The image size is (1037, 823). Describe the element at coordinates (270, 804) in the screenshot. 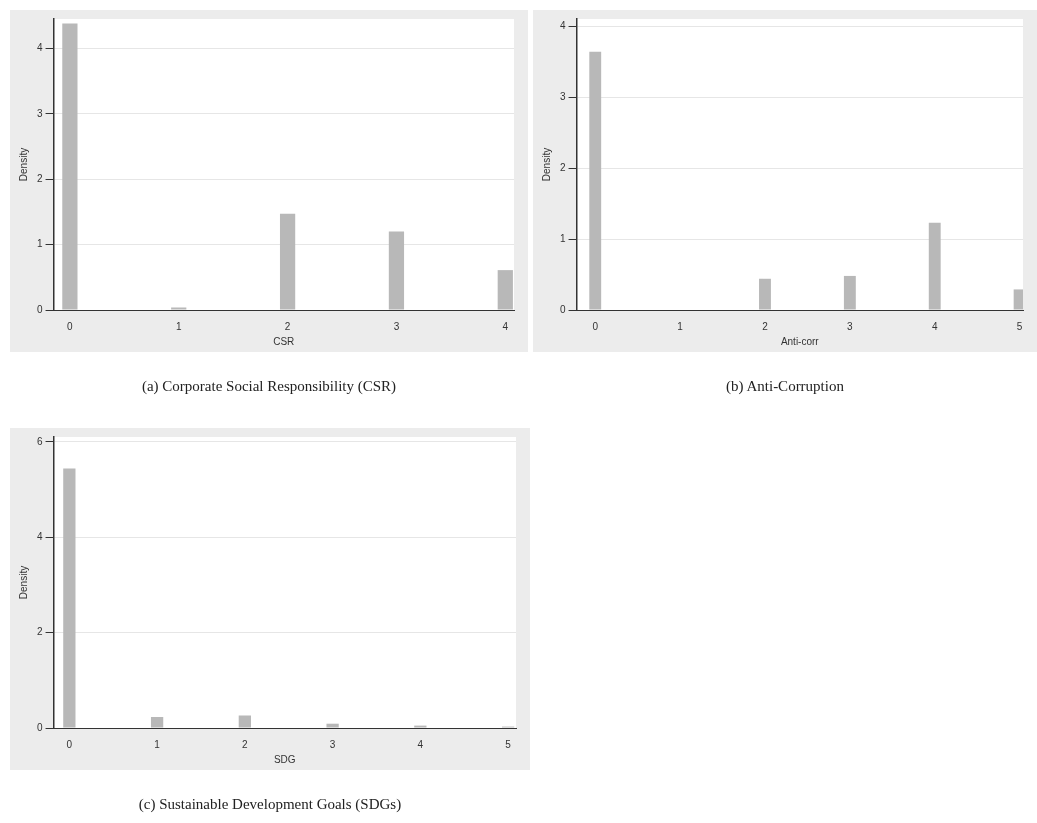

I see `text: (c) Sustainable Development Goals (SDGs)` at that location.